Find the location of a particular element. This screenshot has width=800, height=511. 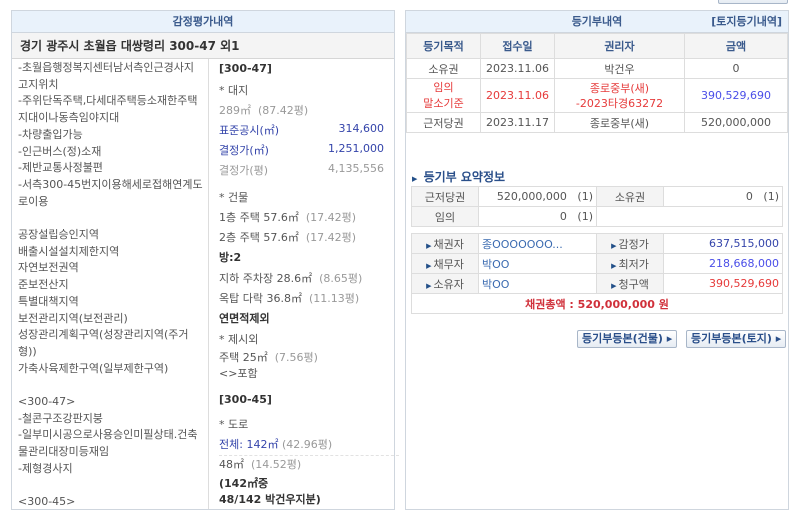

land-area: 289㎡ (87.42평) is located at coordinates (264, 110).